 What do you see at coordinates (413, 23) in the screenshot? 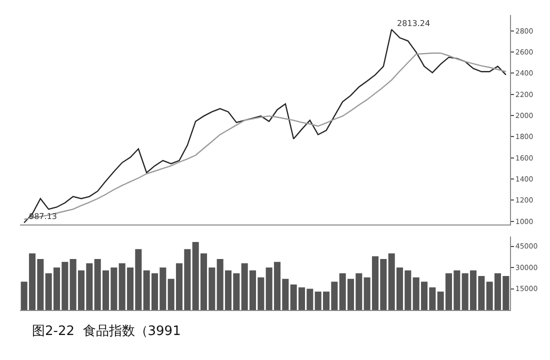
I see `annotation: 2813.24` at bounding box center [413, 23].